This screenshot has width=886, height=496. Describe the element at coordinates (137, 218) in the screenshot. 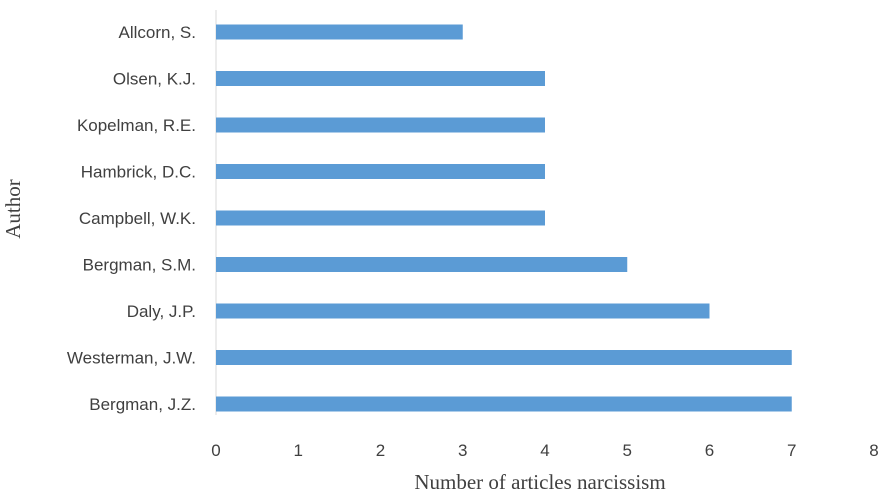

I see `category-label: Campbell, W.K.` at that location.